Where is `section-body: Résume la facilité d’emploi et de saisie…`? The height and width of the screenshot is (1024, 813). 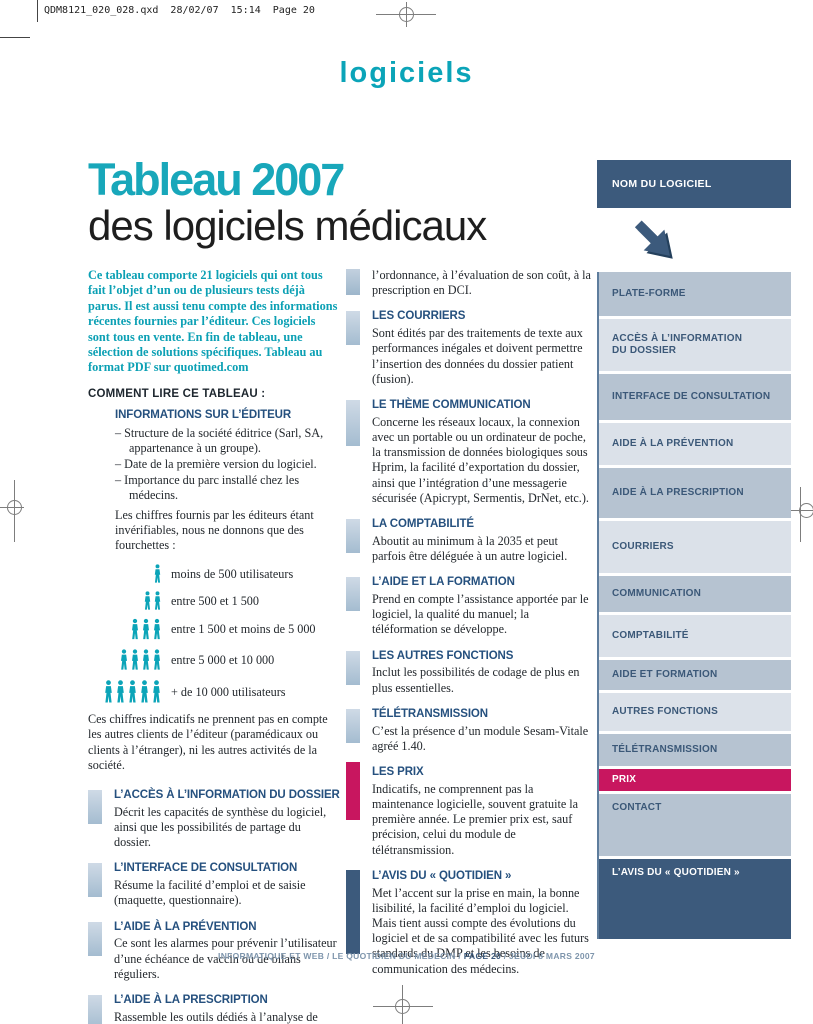 section-body: Résume la facilité d’emploi et de saisie… is located at coordinates (210, 893).